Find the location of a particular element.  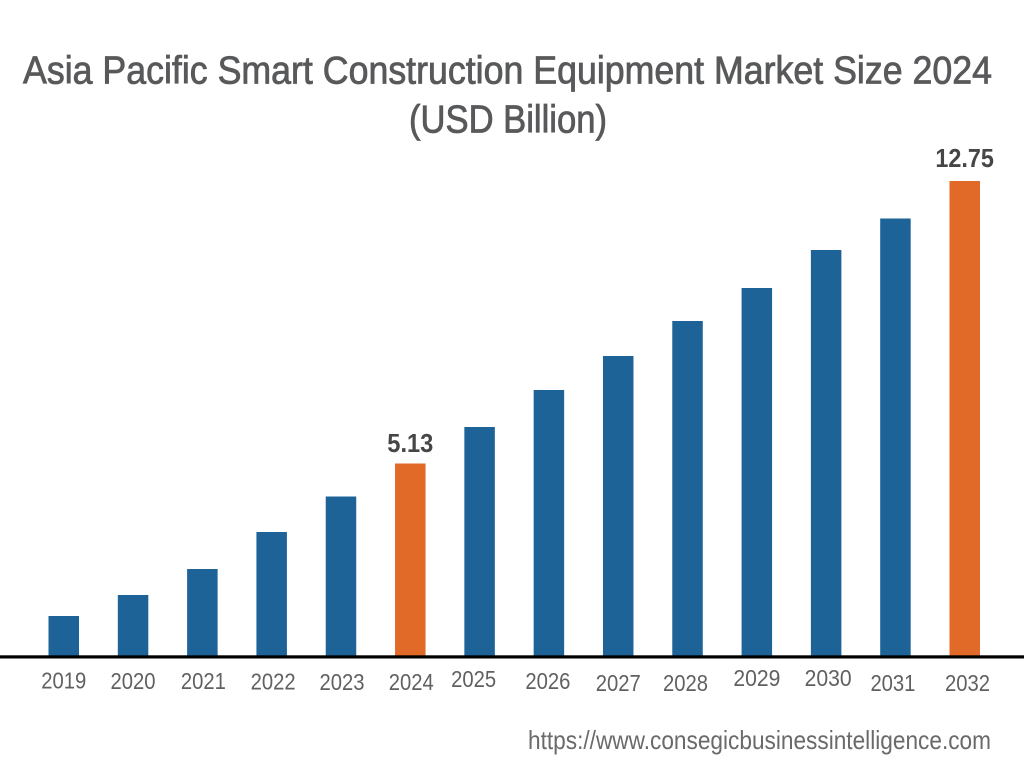

svg-text: 2023 is located at coordinates (341, 682).